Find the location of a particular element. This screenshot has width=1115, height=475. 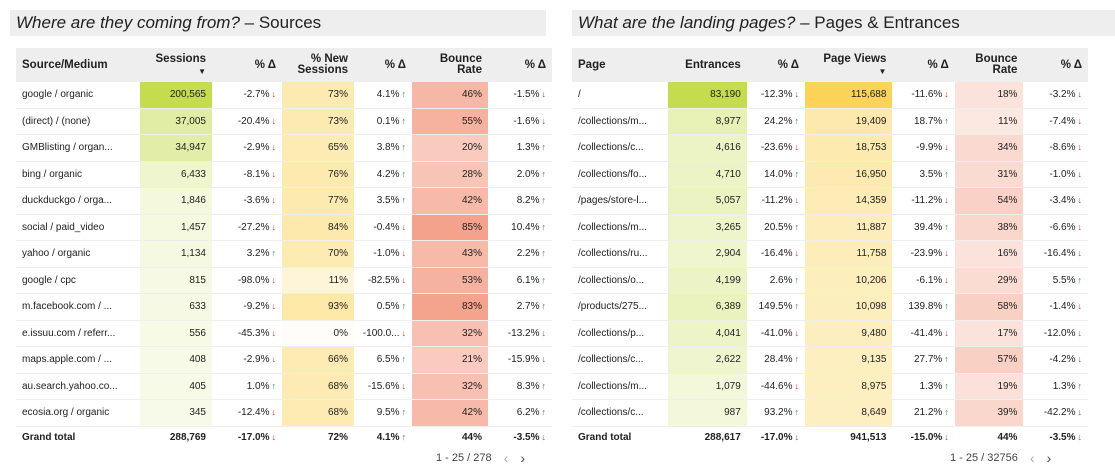

cell-value: 38% is located at coordinates (1007, 227).